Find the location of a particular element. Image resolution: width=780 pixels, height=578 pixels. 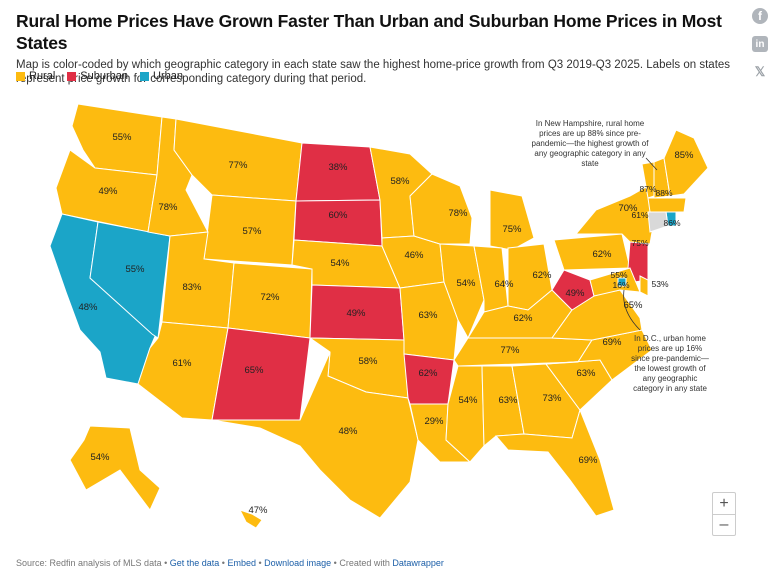

legend-label-suburban: Suburban is located at coordinates (104, 76).